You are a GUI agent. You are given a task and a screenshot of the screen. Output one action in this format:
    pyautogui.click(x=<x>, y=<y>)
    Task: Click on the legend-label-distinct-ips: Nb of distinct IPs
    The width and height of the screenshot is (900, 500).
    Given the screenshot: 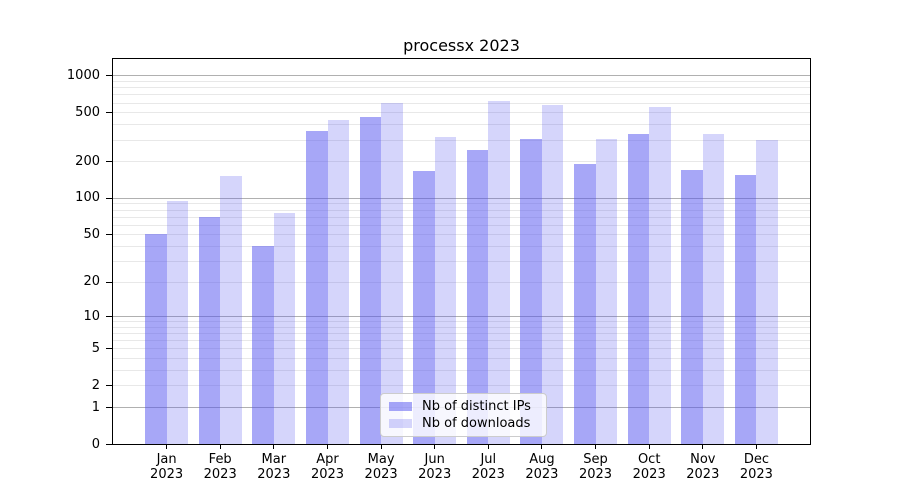 What is the action you would take?
    pyautogui.click(x=476, y=406)
    